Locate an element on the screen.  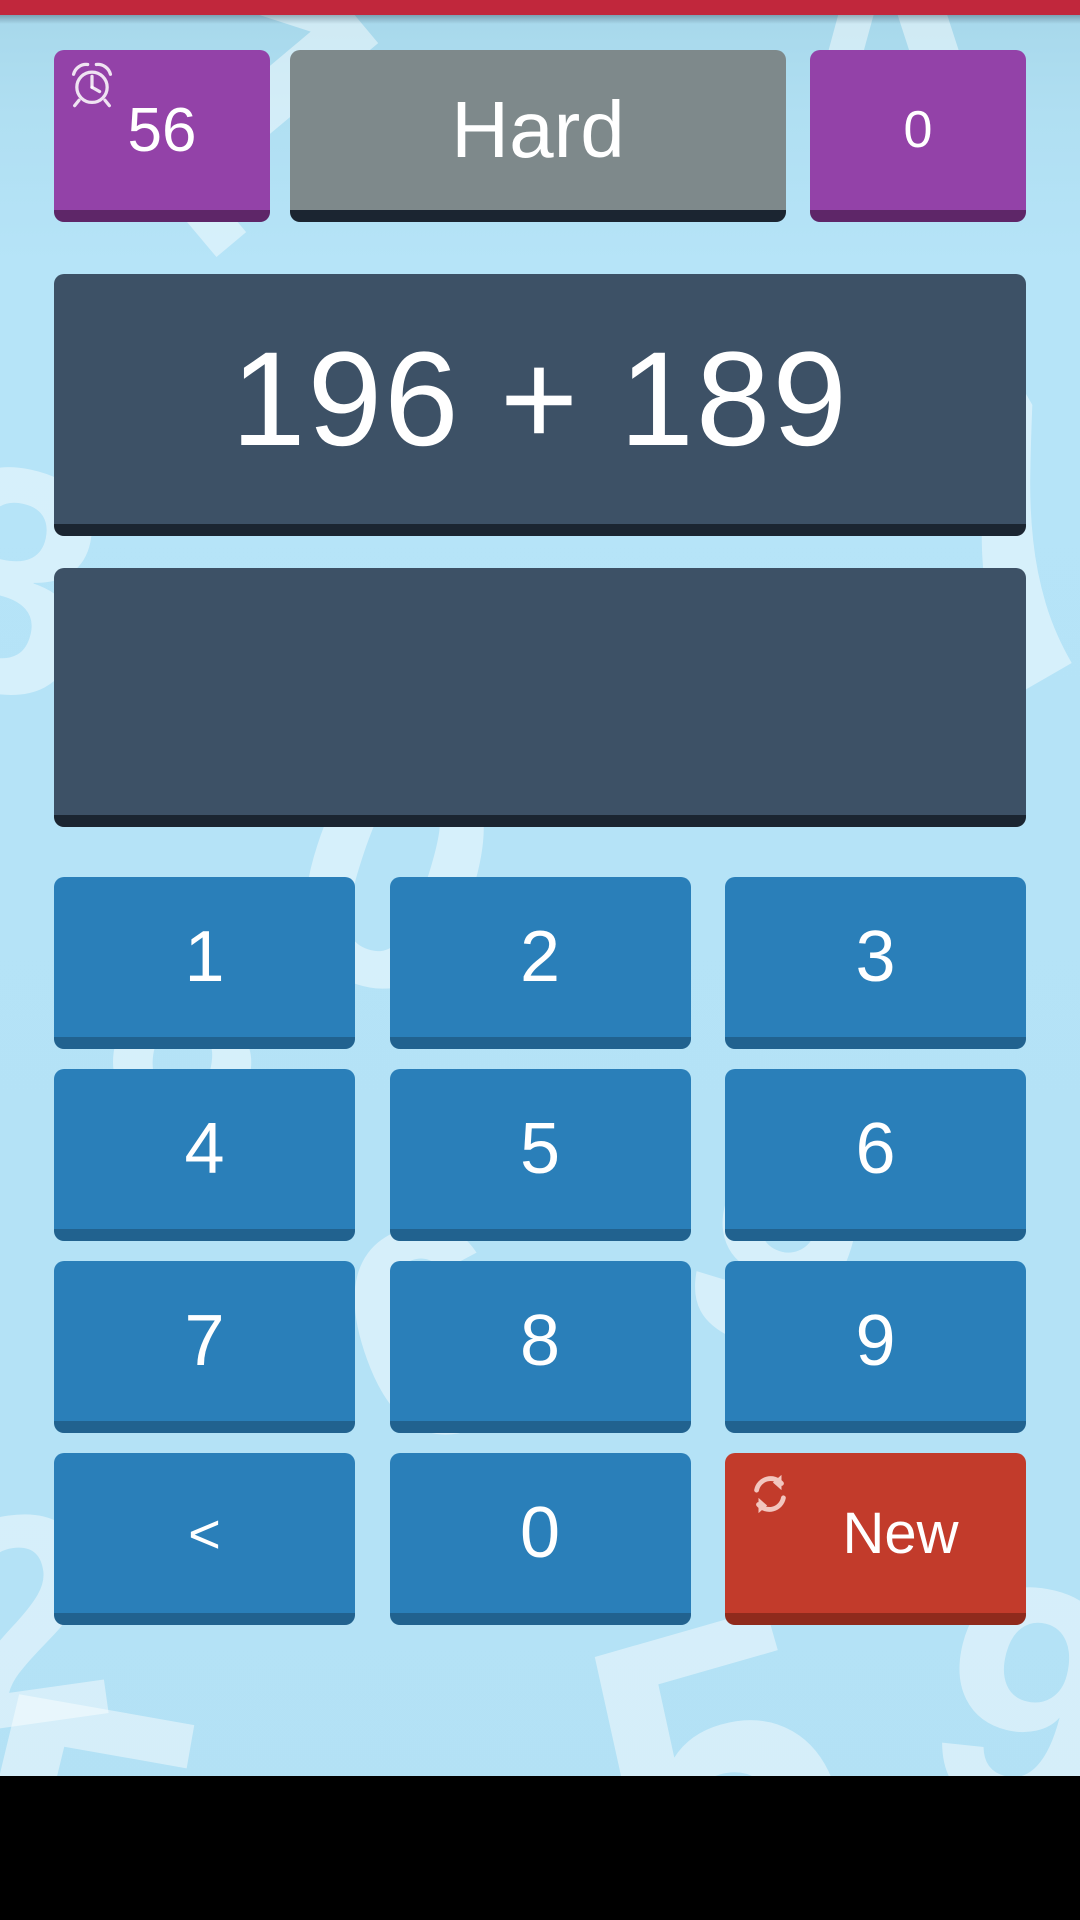
key-9: 9 is located at coordinates (875, 1347).